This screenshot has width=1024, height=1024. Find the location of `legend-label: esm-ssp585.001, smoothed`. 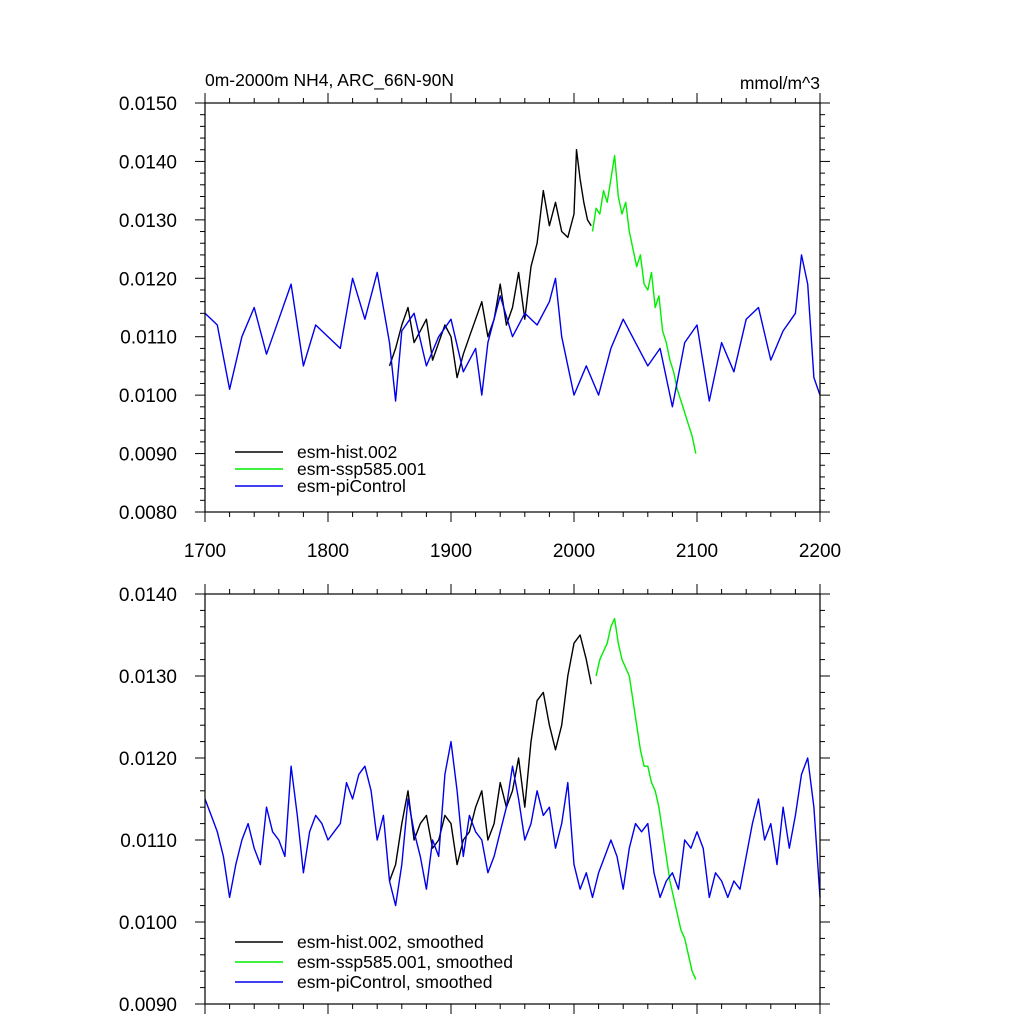

legend-label: esm-ssp585.001, smoothed is located at coordinates (405, 962).